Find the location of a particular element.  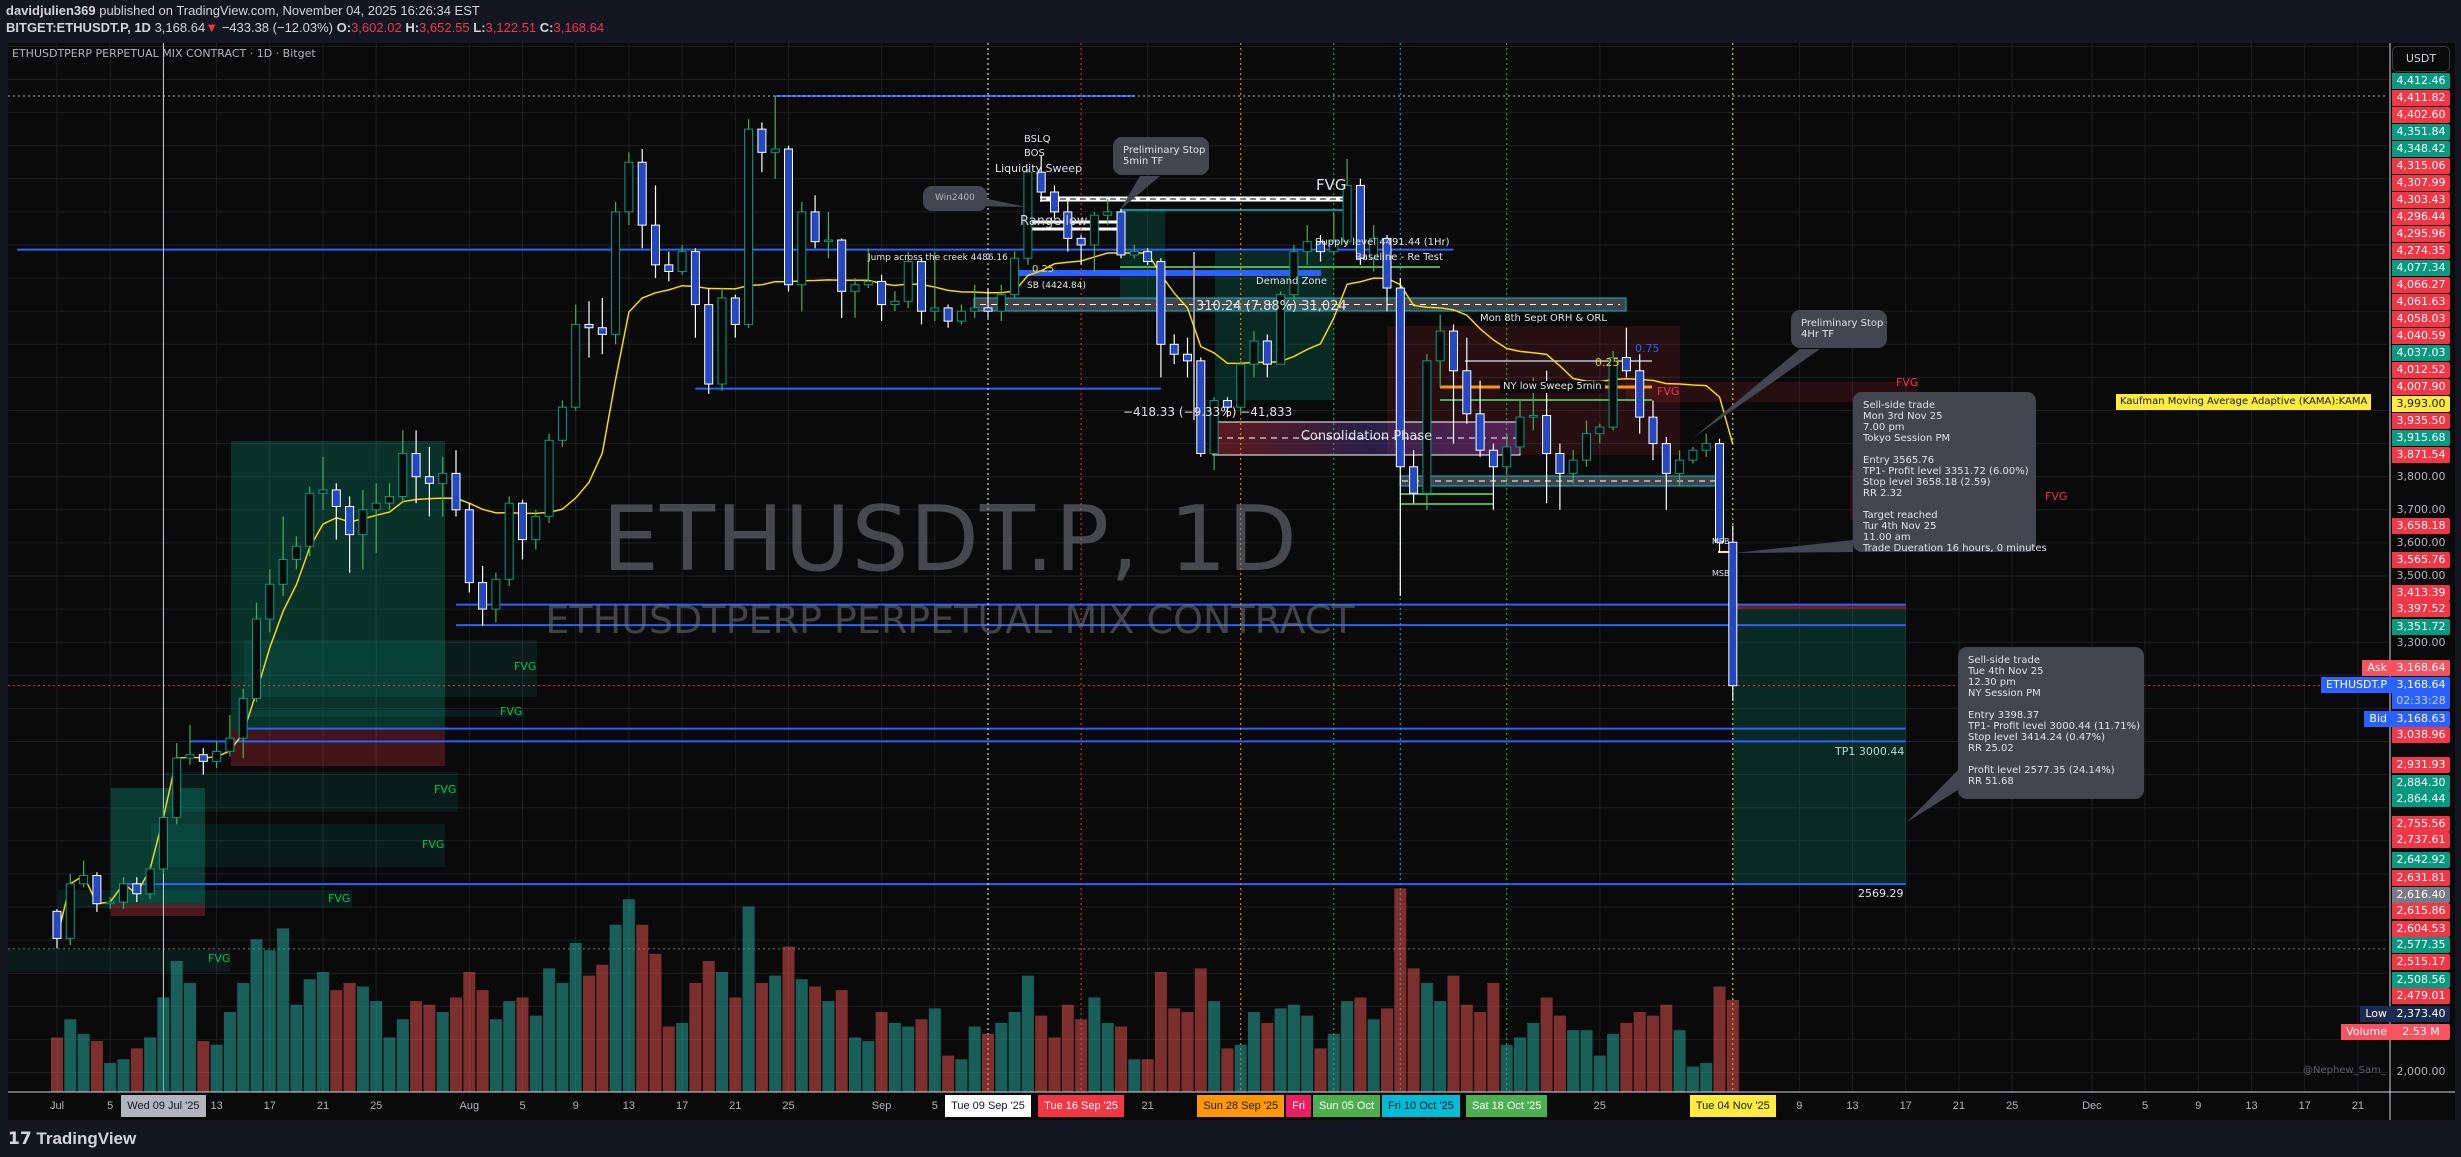

publisher-name: davidjulien369 is located at coordinates (51, 10).